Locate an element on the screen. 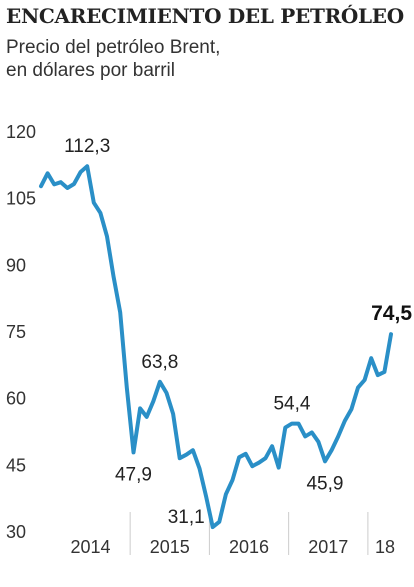 This screenshot has width=414, height=587. subtitle-line-1: Precio del petróleo Brent, is located at coordinates (113, 47).